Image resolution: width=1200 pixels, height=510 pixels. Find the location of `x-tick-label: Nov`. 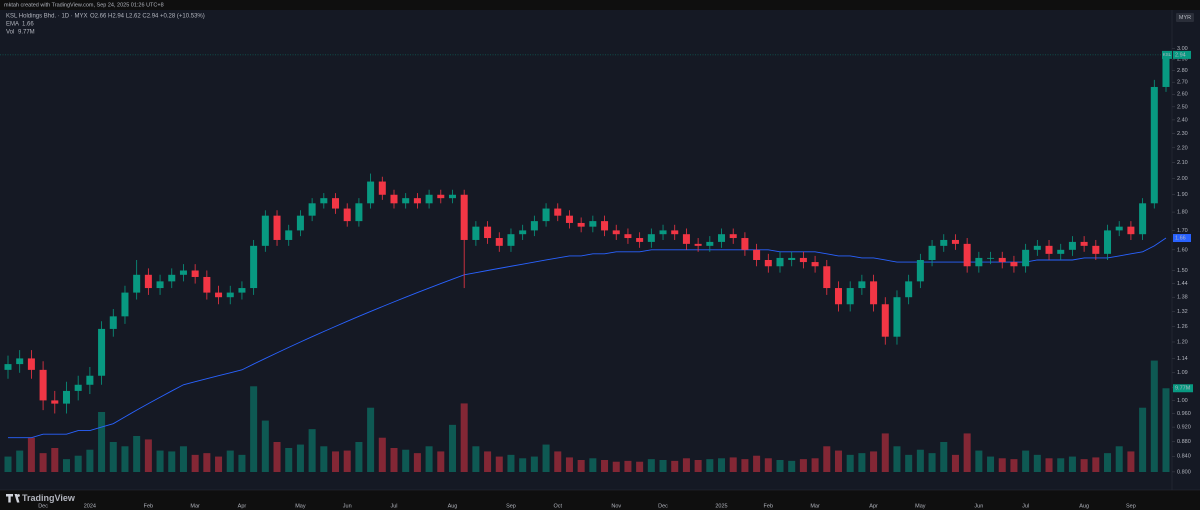

x-tick-label: Nov is located at coordinates (616, 506).